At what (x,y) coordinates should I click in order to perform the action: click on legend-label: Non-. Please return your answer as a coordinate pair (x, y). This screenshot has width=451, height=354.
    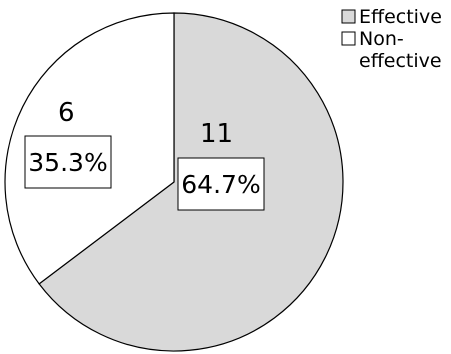
    Looking at the image, I should click on (381, 39).